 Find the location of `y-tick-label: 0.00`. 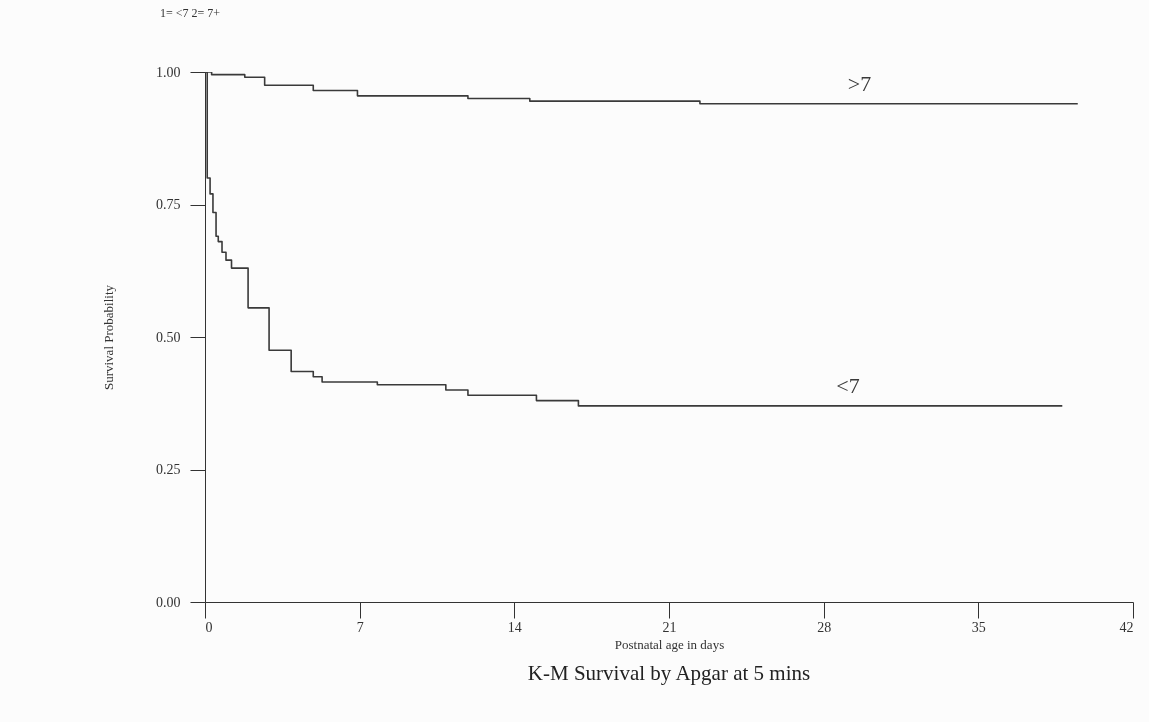

y-tick-label: 0.00 is located at coordinates (168, 602).